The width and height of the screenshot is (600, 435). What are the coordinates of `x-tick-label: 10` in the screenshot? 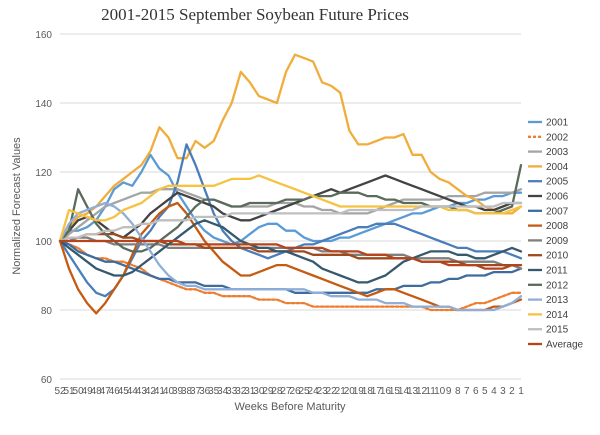 It's located at (440, 391).